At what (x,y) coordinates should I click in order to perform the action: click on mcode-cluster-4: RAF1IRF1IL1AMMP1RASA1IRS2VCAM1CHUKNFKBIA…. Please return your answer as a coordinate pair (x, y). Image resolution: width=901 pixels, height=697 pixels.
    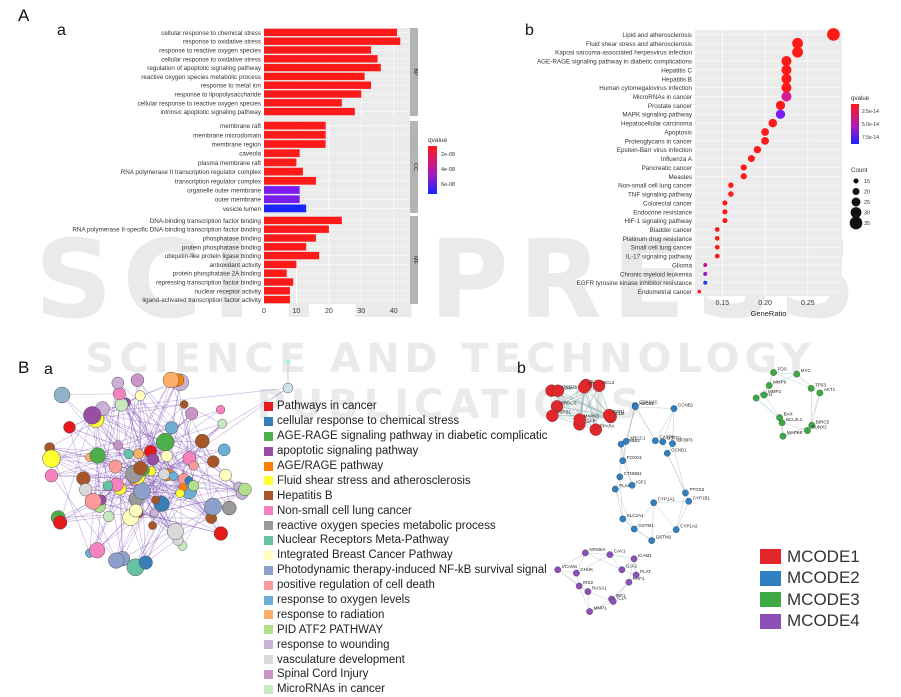
    Looking at the image, I should click on (604, 581).